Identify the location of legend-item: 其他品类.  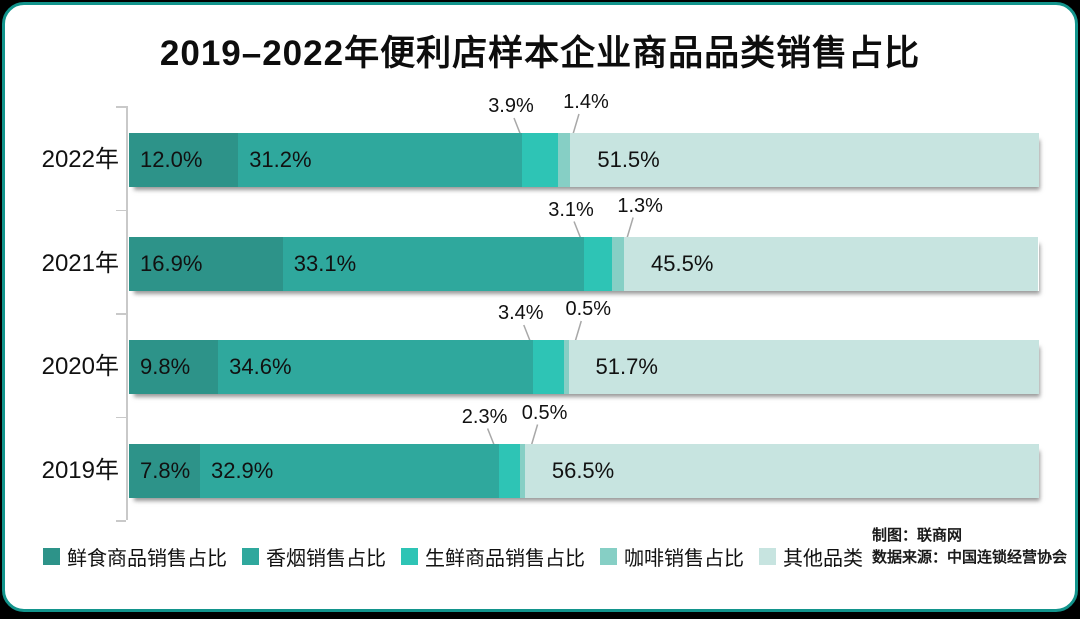
(811, 556).